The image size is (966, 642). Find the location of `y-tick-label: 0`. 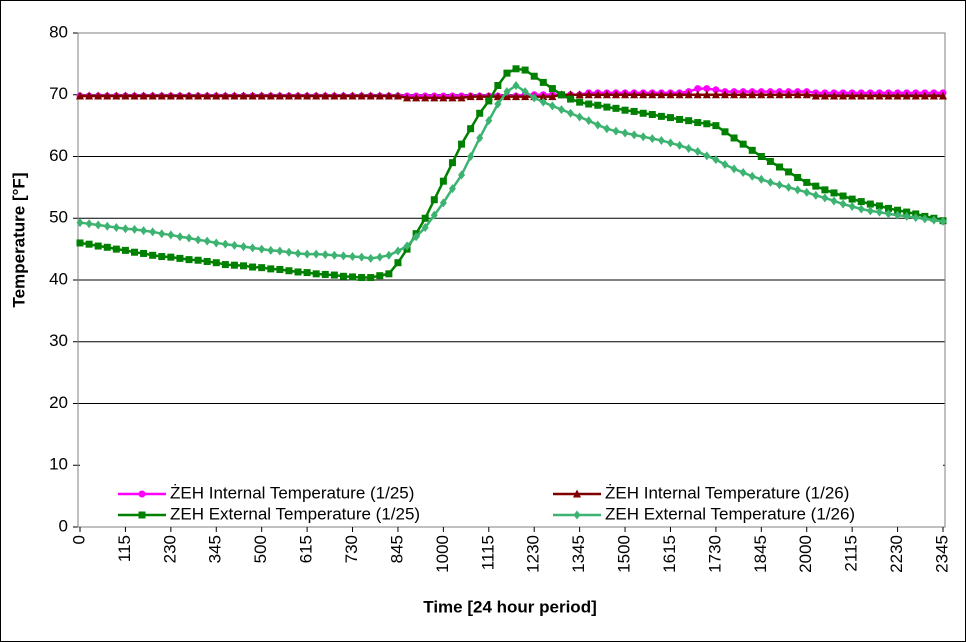

y-tick-label: 0 is located at coordinates (63, 525).